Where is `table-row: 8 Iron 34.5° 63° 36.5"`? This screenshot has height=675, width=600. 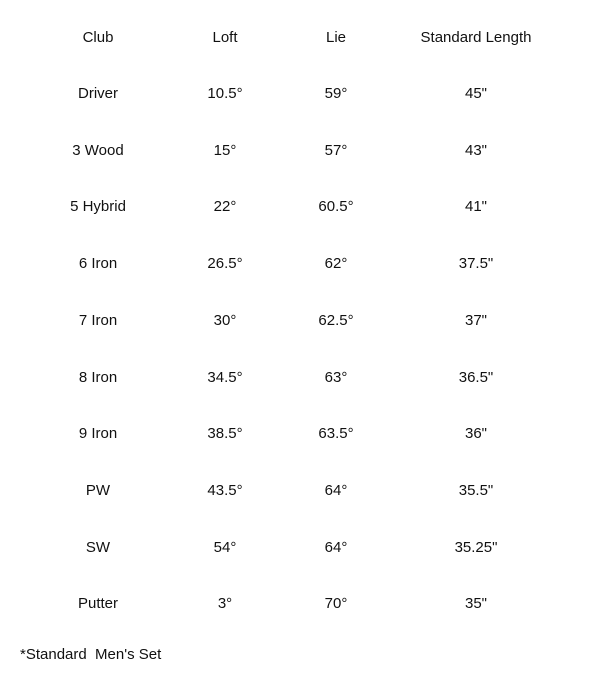 table-row: 8 Iron 34.5° 63° 36.5" is located at coordinates (300, 378).